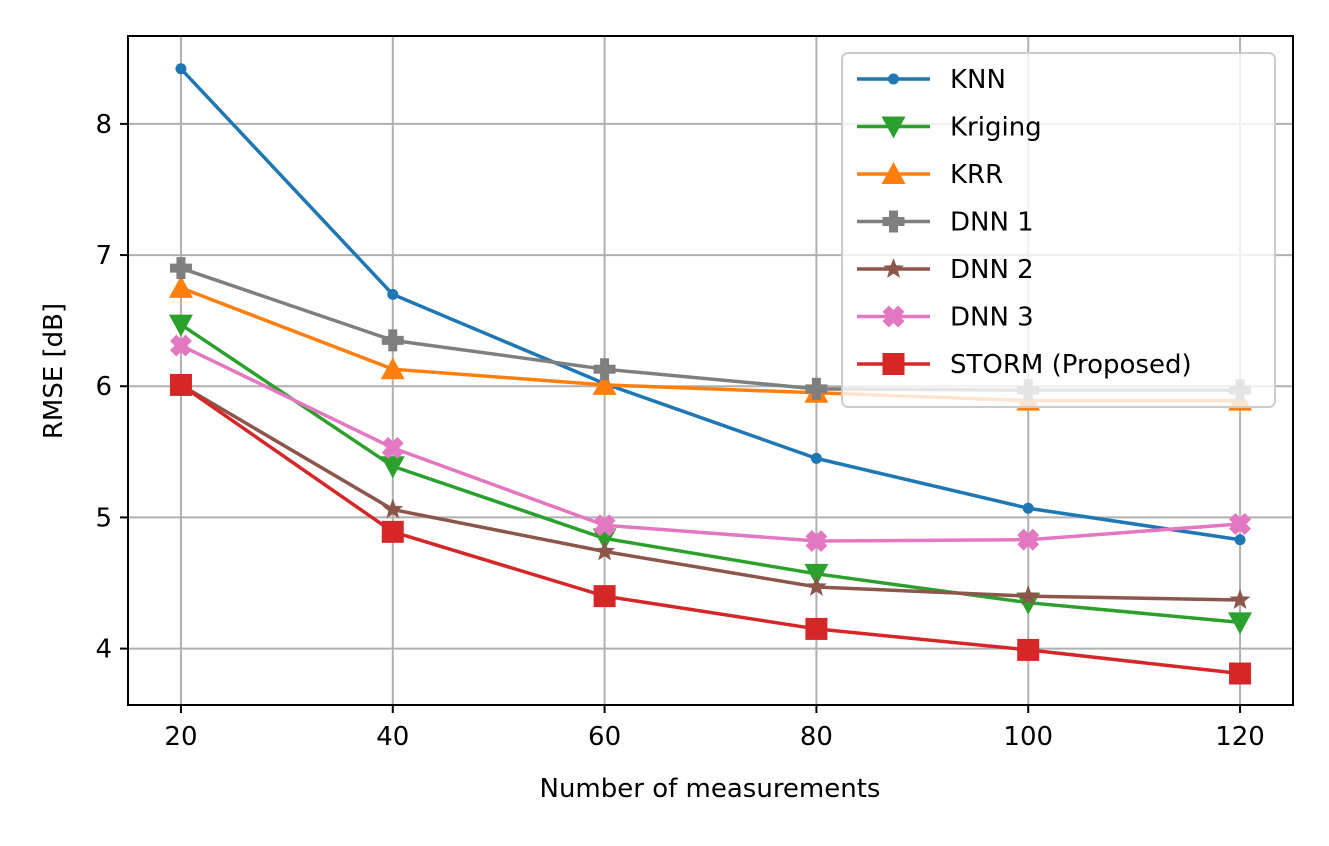 This screenshot has width=1329, height=846. Describe the element at coordinates (103, 518) in the screenshot. I see `y-tick-label-5: 5` at that location.